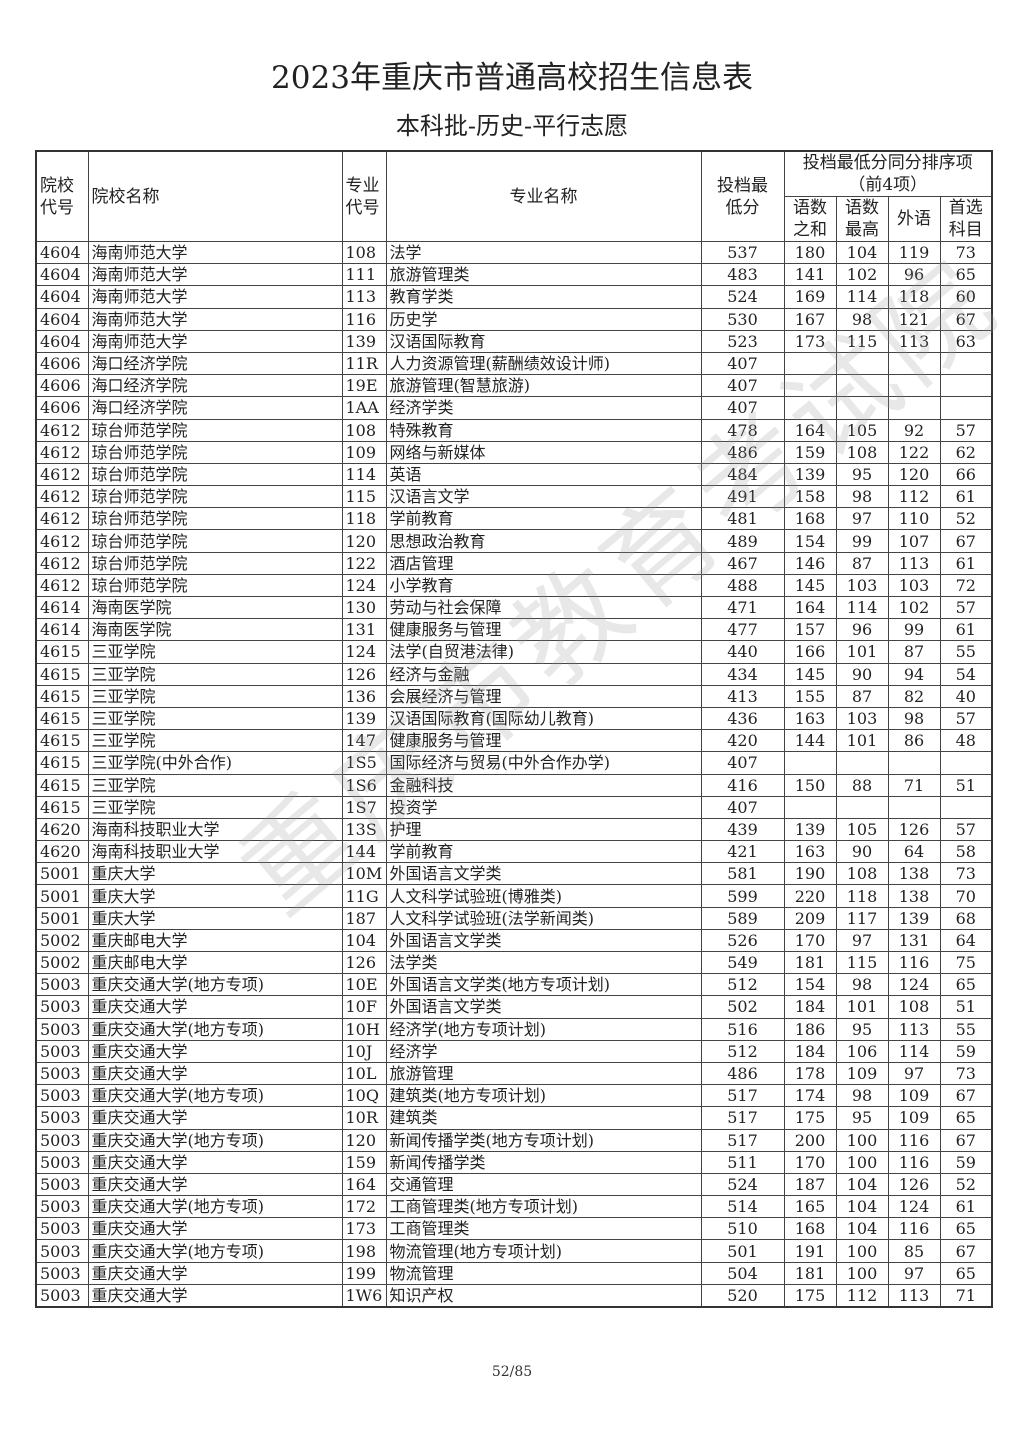  Describe the element at coordinates (543, 452) in the screenshot. I see `cell-major-name: 网络与新媒体` at that location.